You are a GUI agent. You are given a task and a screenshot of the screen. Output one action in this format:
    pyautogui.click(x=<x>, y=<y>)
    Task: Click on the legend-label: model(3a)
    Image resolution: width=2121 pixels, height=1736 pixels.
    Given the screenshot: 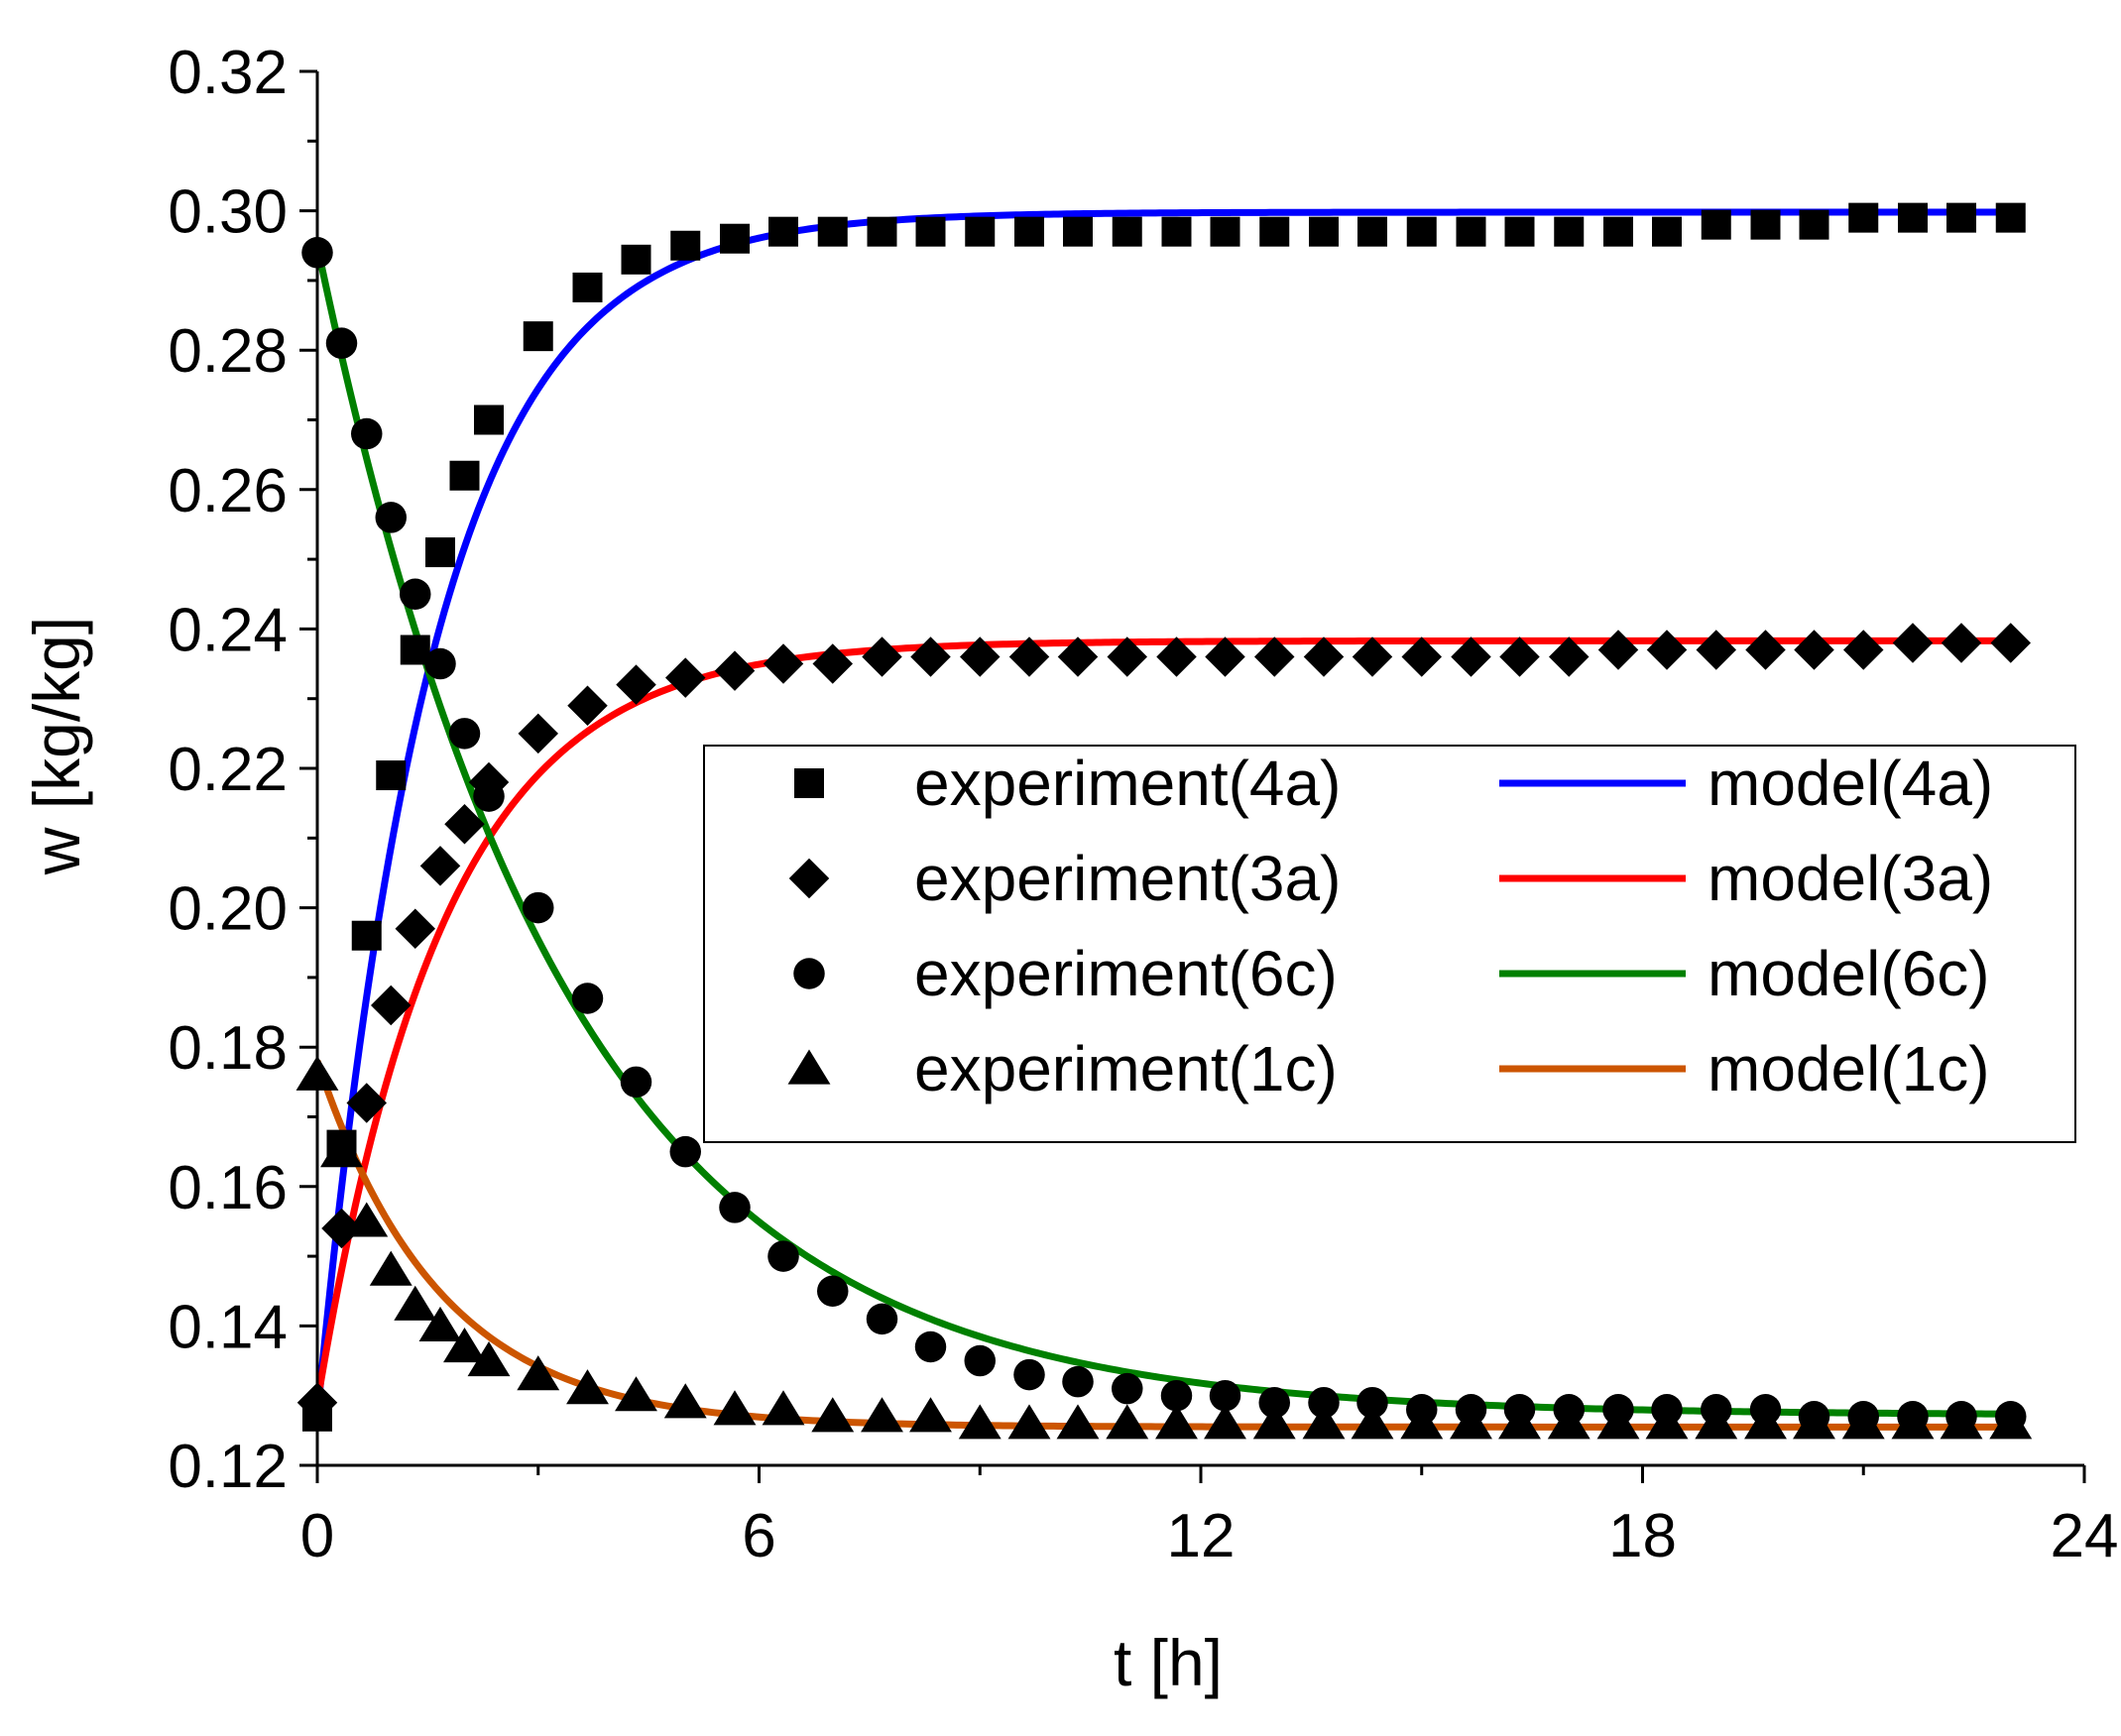 What is the action you would take?
    pyautogui.click(x=1850, y=878)
    